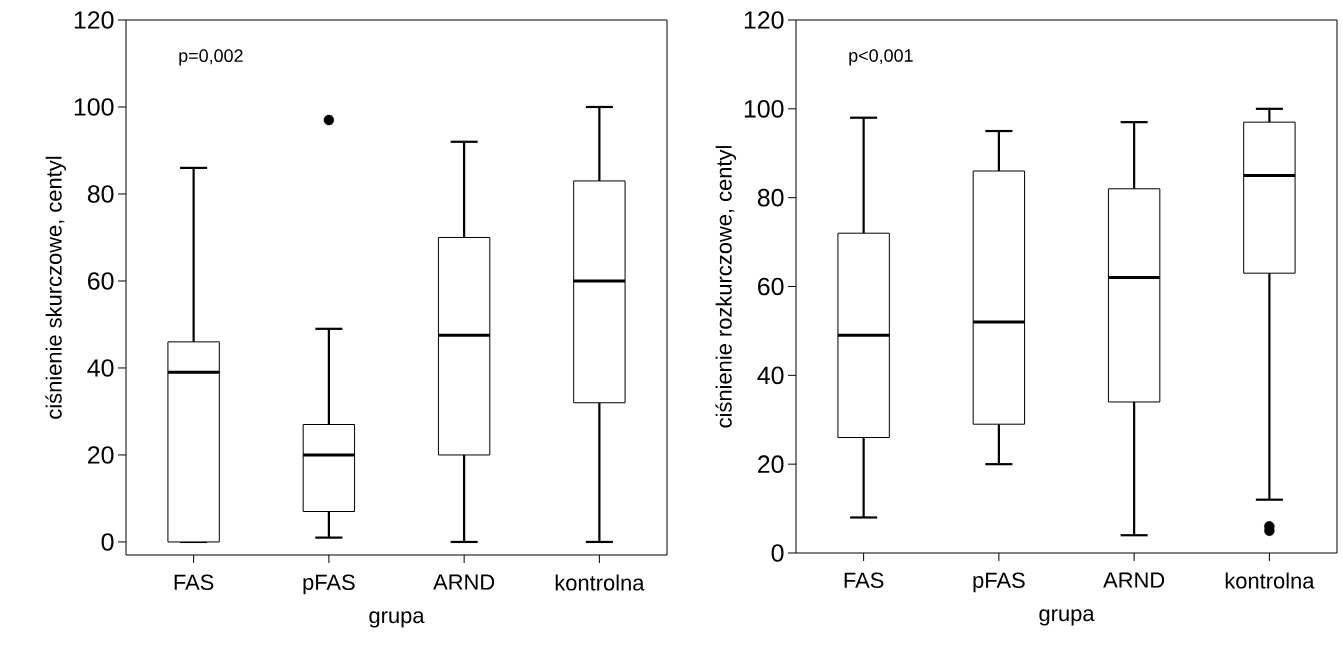 The image size is (1343, 657). What do you see at coordinates (56, 287) in the screenshot?
I see `y-axis-title: ciśnienie skurczowe, centyl` at bounding box center [56, 287].